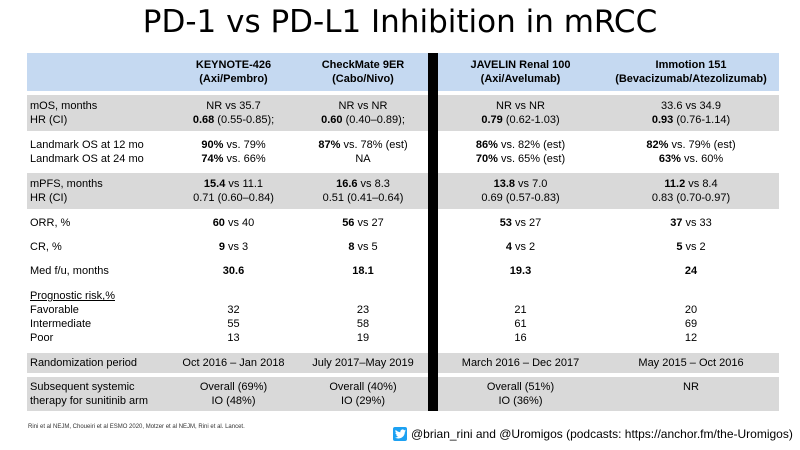  What do you see at coordinates (691, 271) in the screenshot?
I see `cell-medfu-immotion: 24` at bounding box center [691, 271].